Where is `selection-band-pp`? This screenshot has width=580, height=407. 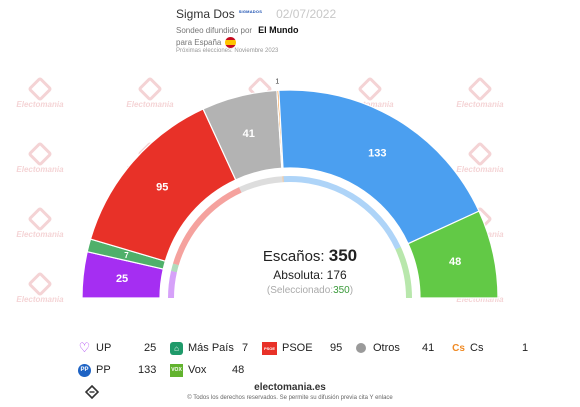 selection-band-pp is located at coordinates (342, 212).